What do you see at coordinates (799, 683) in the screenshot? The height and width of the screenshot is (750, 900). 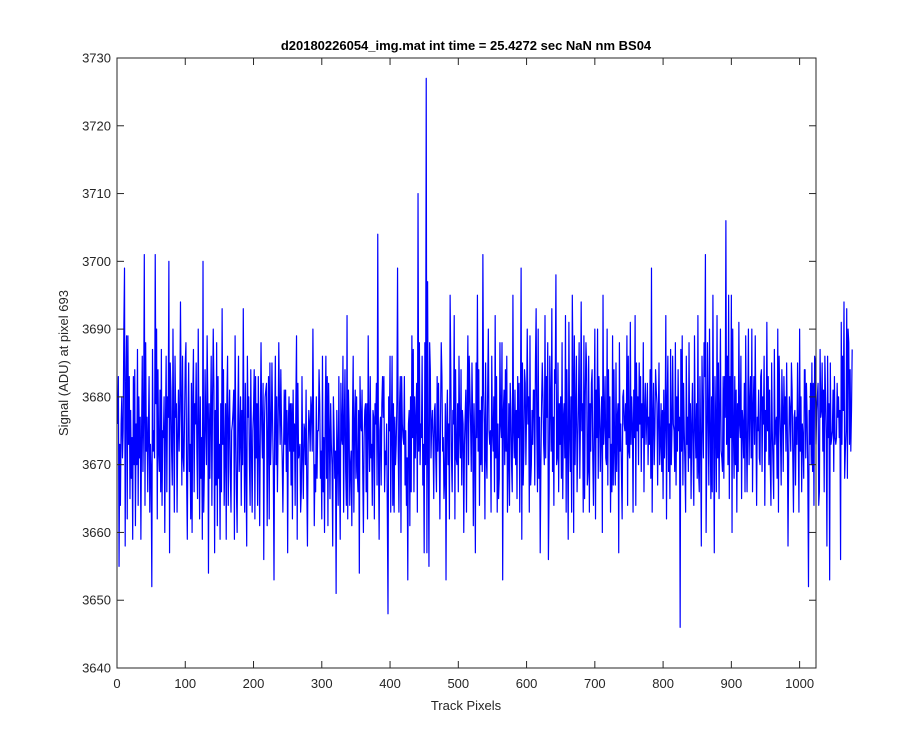 I see `x-tick-label: 1000` at bounding box center [799, 683].